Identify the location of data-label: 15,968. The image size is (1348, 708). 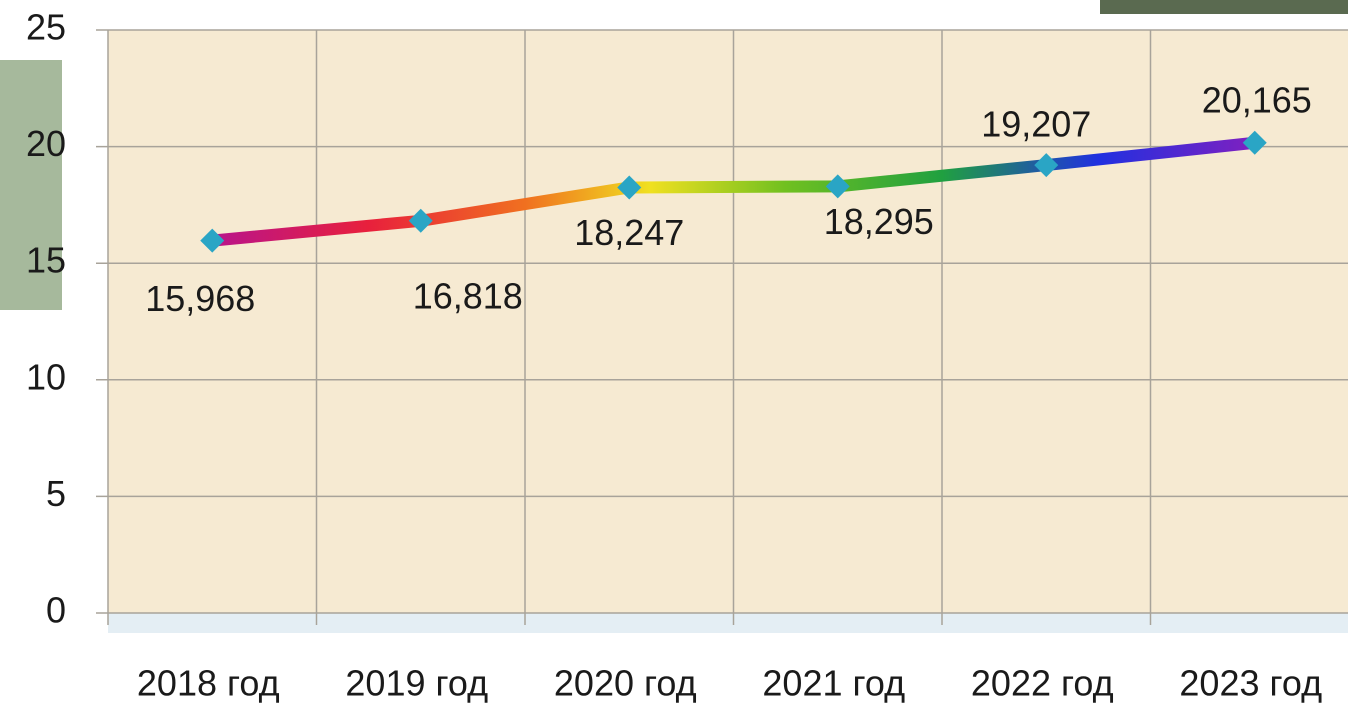
(200, 298).